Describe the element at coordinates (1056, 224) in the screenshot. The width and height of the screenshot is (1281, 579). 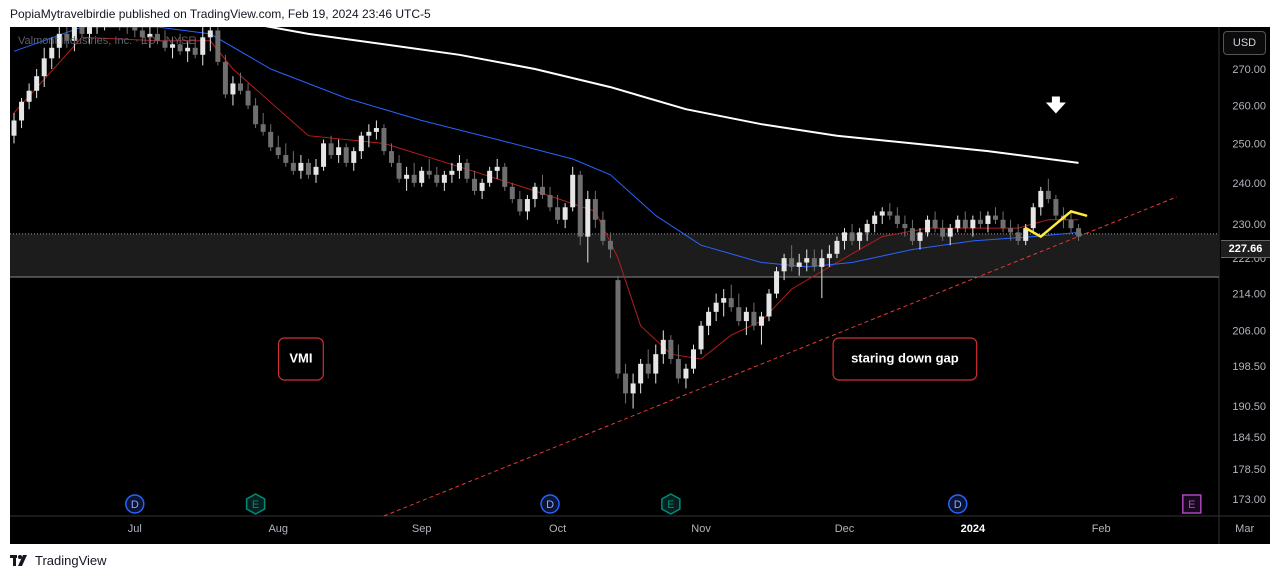
I see `highlight-curve` at that location.